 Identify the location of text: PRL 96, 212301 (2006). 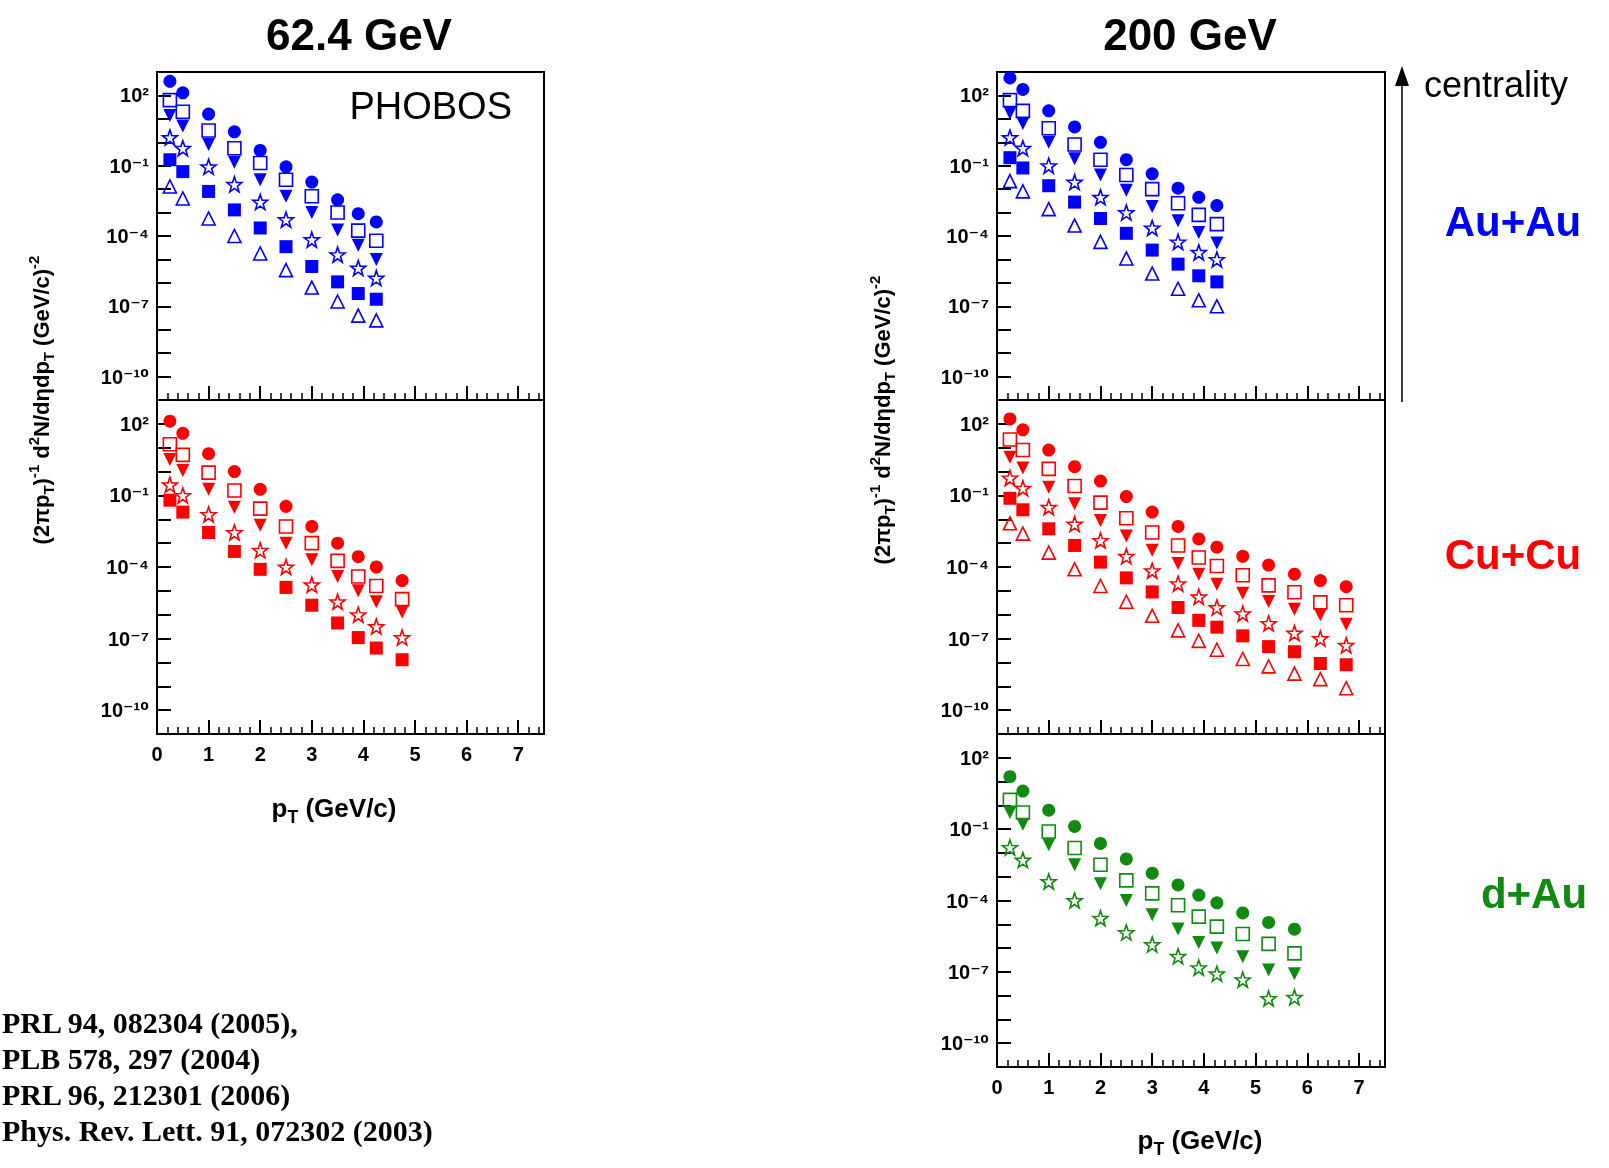
(146, 1094).